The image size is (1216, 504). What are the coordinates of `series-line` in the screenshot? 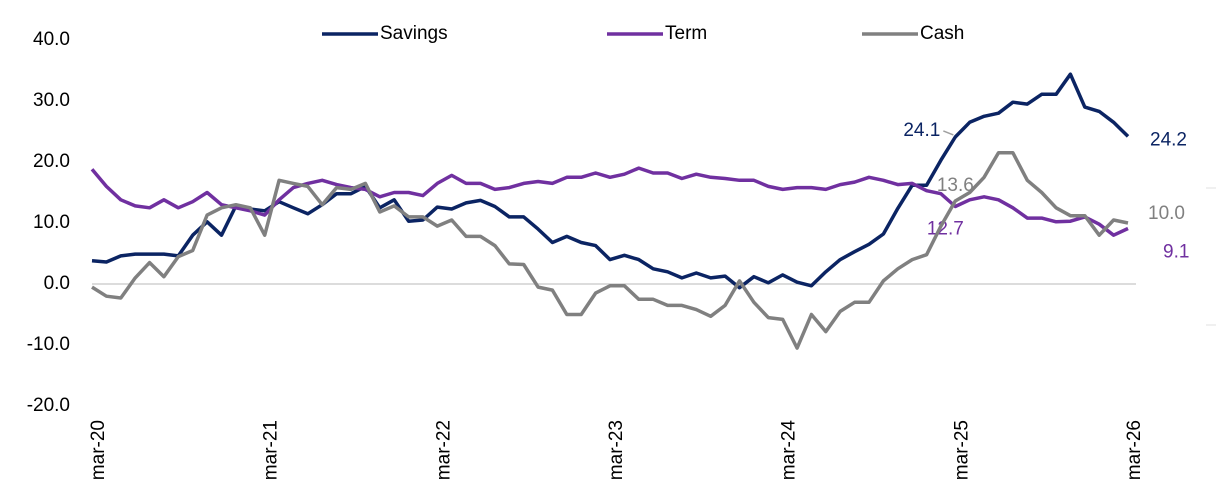 It's located at (609, 201).